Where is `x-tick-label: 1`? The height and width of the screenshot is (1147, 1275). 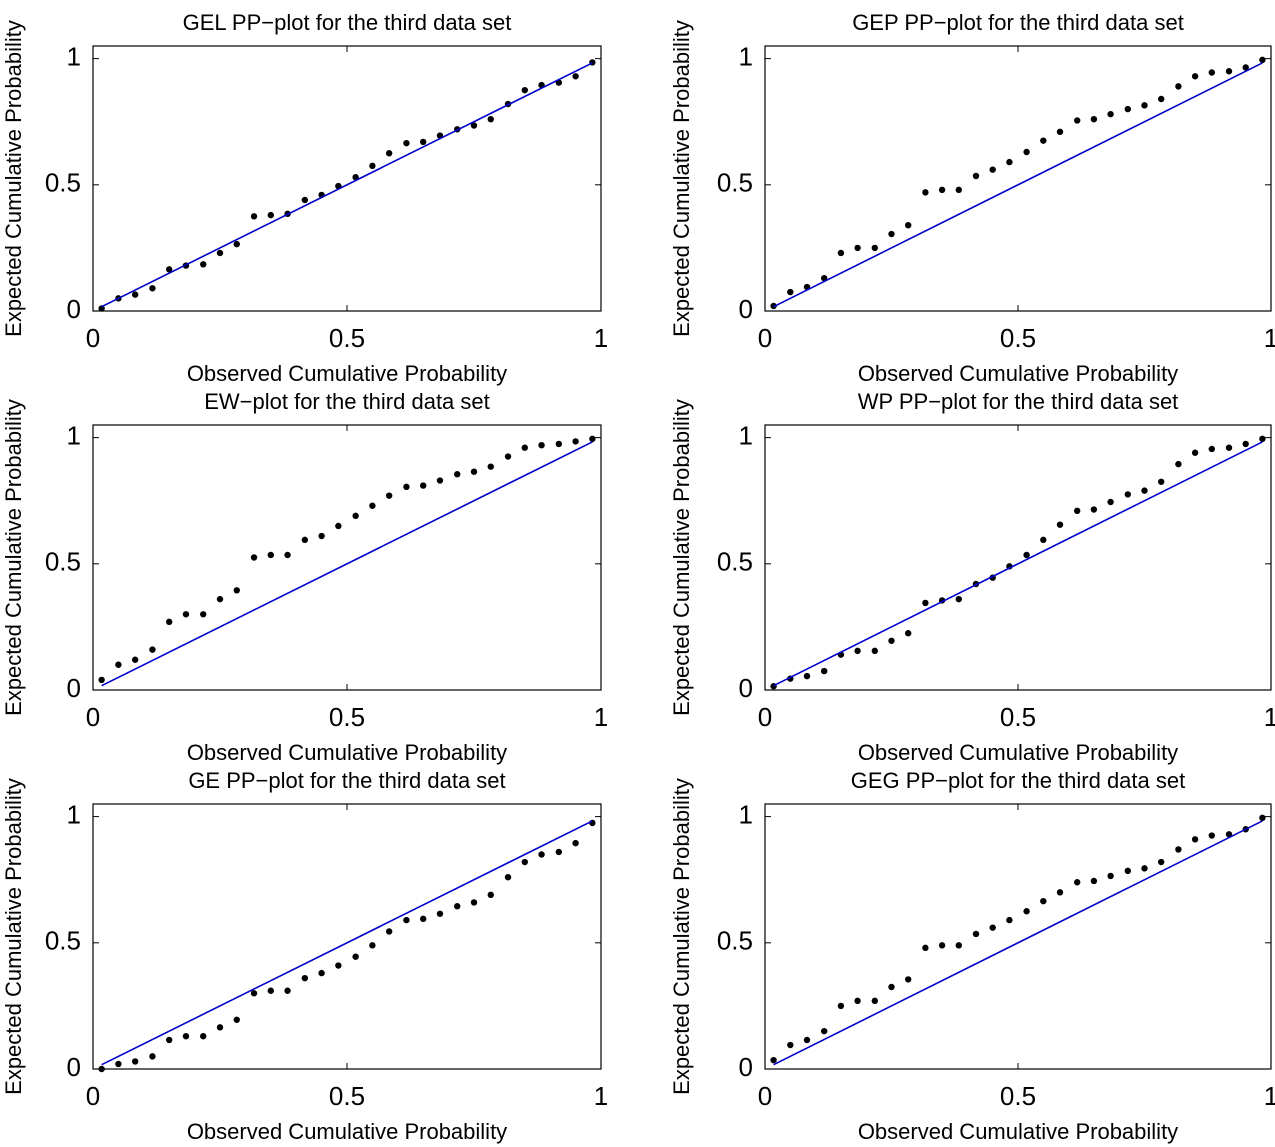
x-tick-label: 1 is located at coordinates (1269, 1096).